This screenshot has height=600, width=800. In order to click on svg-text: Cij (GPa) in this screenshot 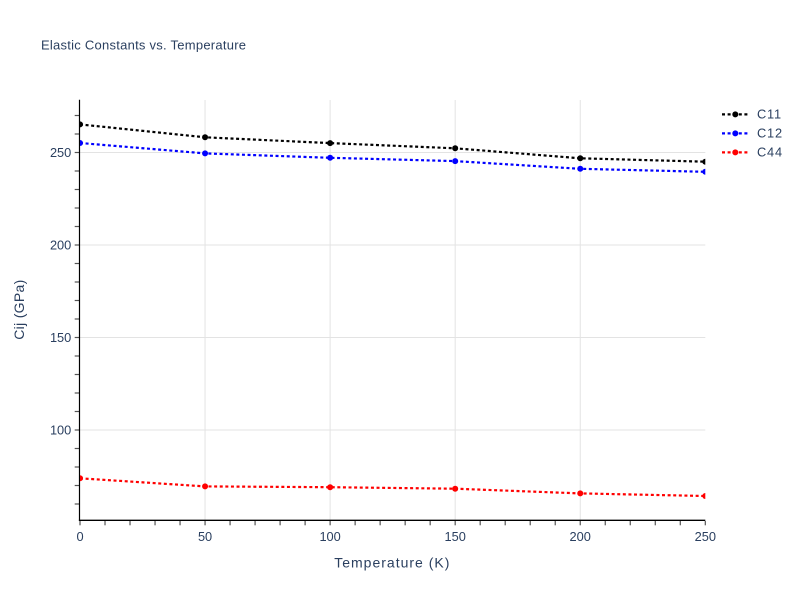, I will do `click(19, 309)`.